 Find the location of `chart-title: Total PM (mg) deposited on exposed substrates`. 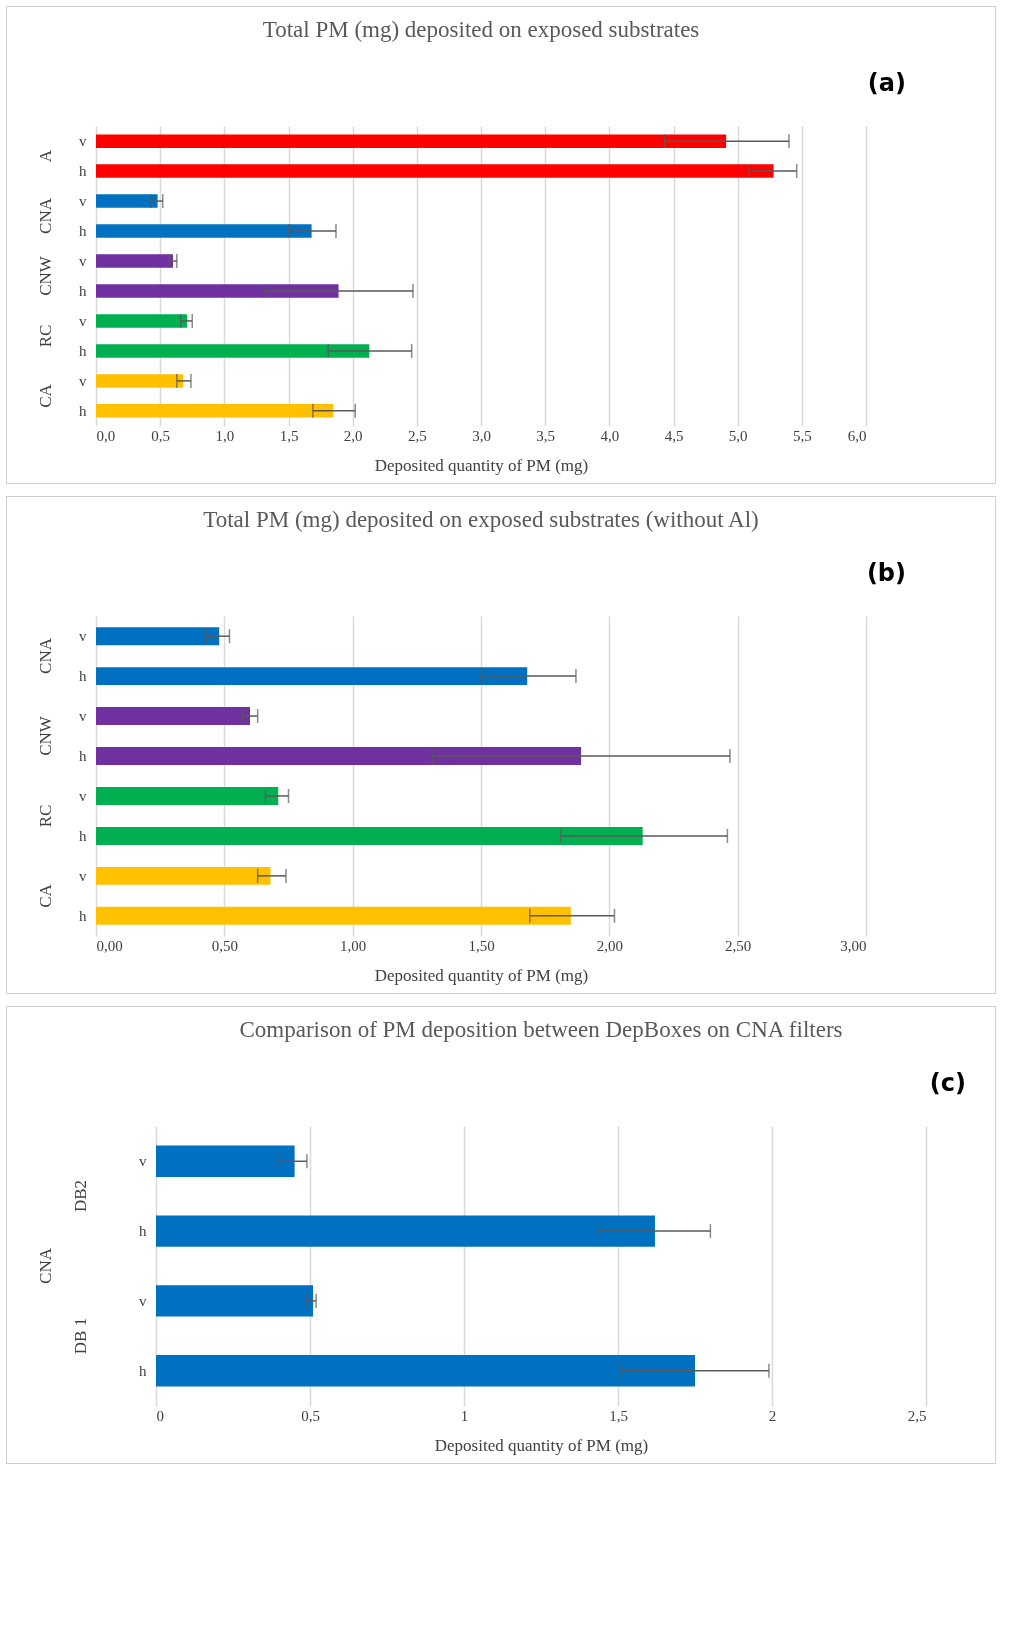

chart-title: Total PM (mg) deposited on exposed substrates is located at coordinates (481, 29).